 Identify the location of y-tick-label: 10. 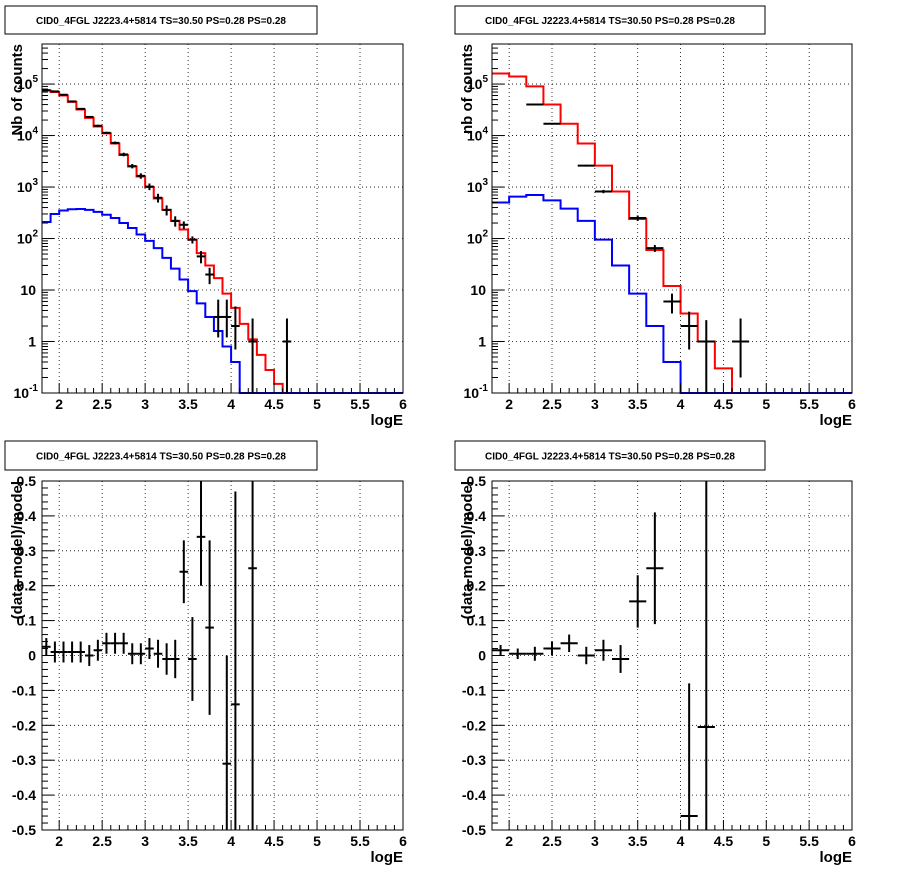
(28, 290).